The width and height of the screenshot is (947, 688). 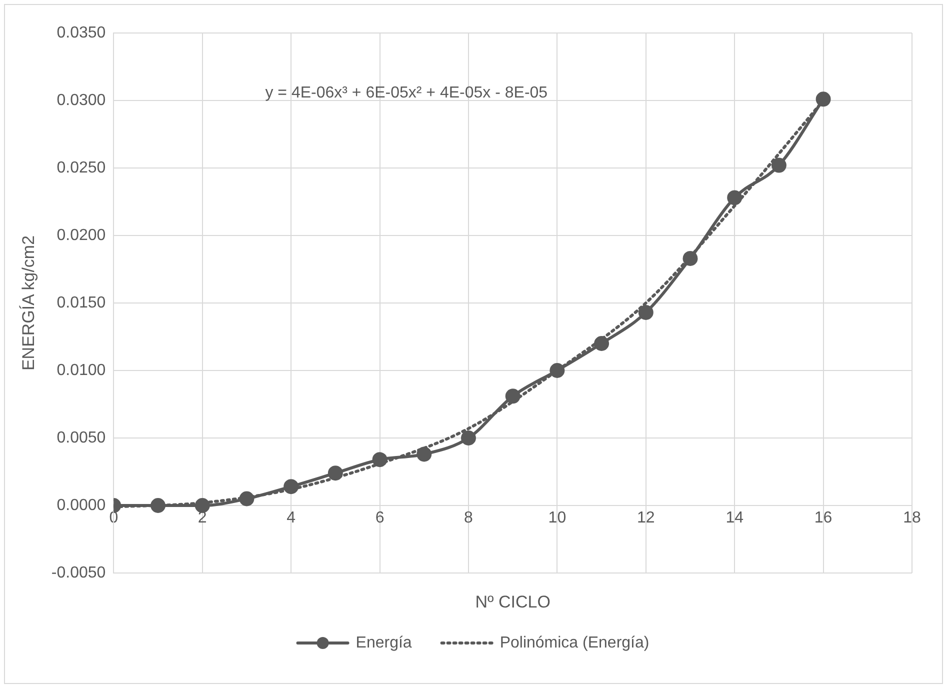 What do you see at coordinates (81, 437) in the screenshot?
I see `y-tick-label: 0.0050` at bounding box center [81, 437].